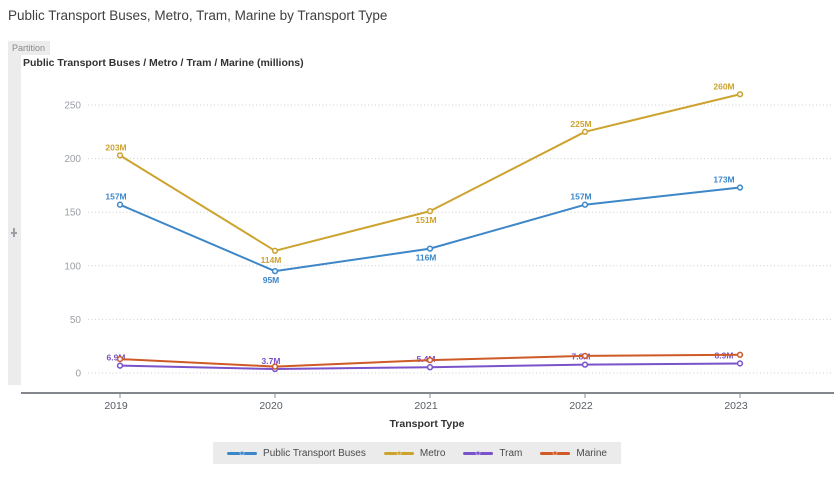  Describe the element at coordinates (116, 406) in the screenshot. I see `x-tick-label: 2019` at that location.